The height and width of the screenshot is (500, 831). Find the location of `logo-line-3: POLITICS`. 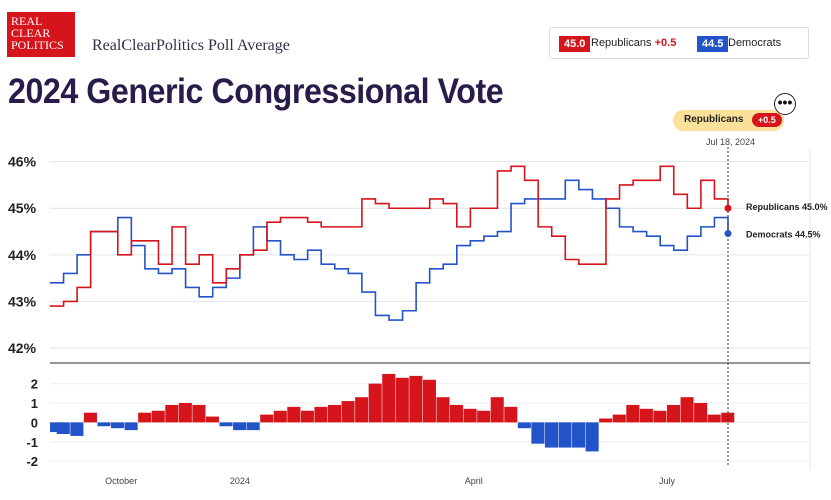

logo-line-3: POLITICS is located at coordinates (37, 45).